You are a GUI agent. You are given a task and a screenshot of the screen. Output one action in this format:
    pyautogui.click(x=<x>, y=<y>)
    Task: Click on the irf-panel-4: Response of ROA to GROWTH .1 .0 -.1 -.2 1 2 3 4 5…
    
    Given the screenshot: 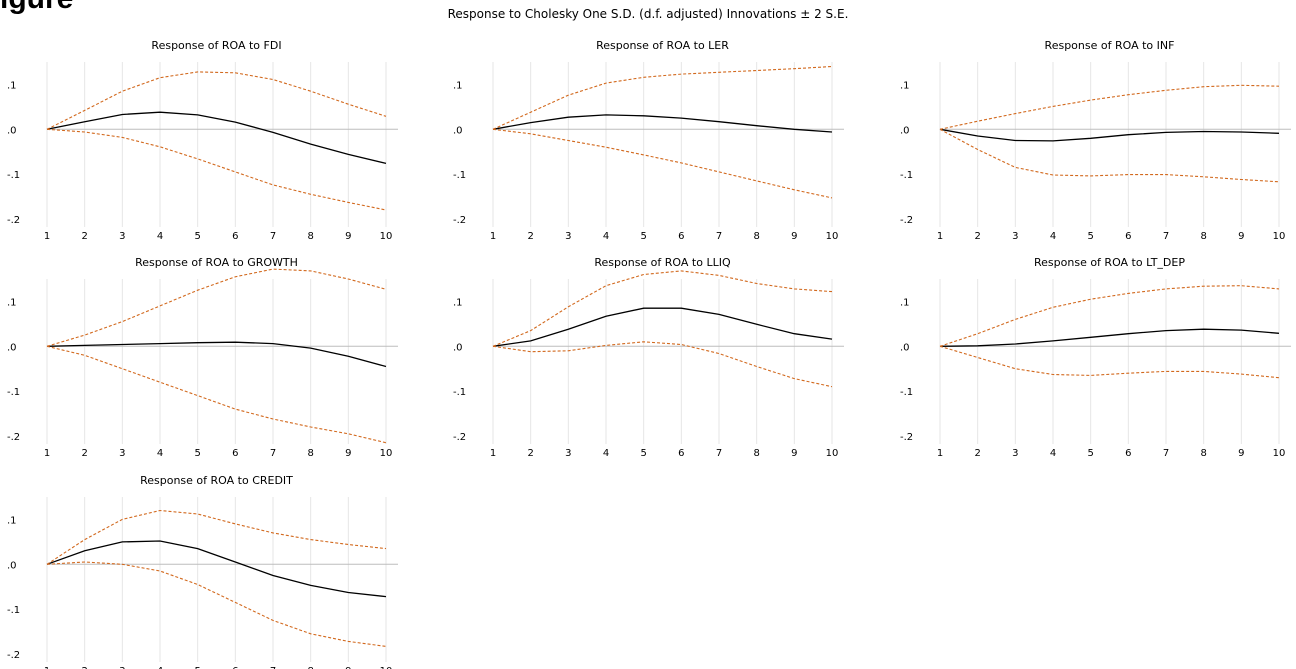 What is the action you would take?
    pyautogui.click(x=202, y=357)
    